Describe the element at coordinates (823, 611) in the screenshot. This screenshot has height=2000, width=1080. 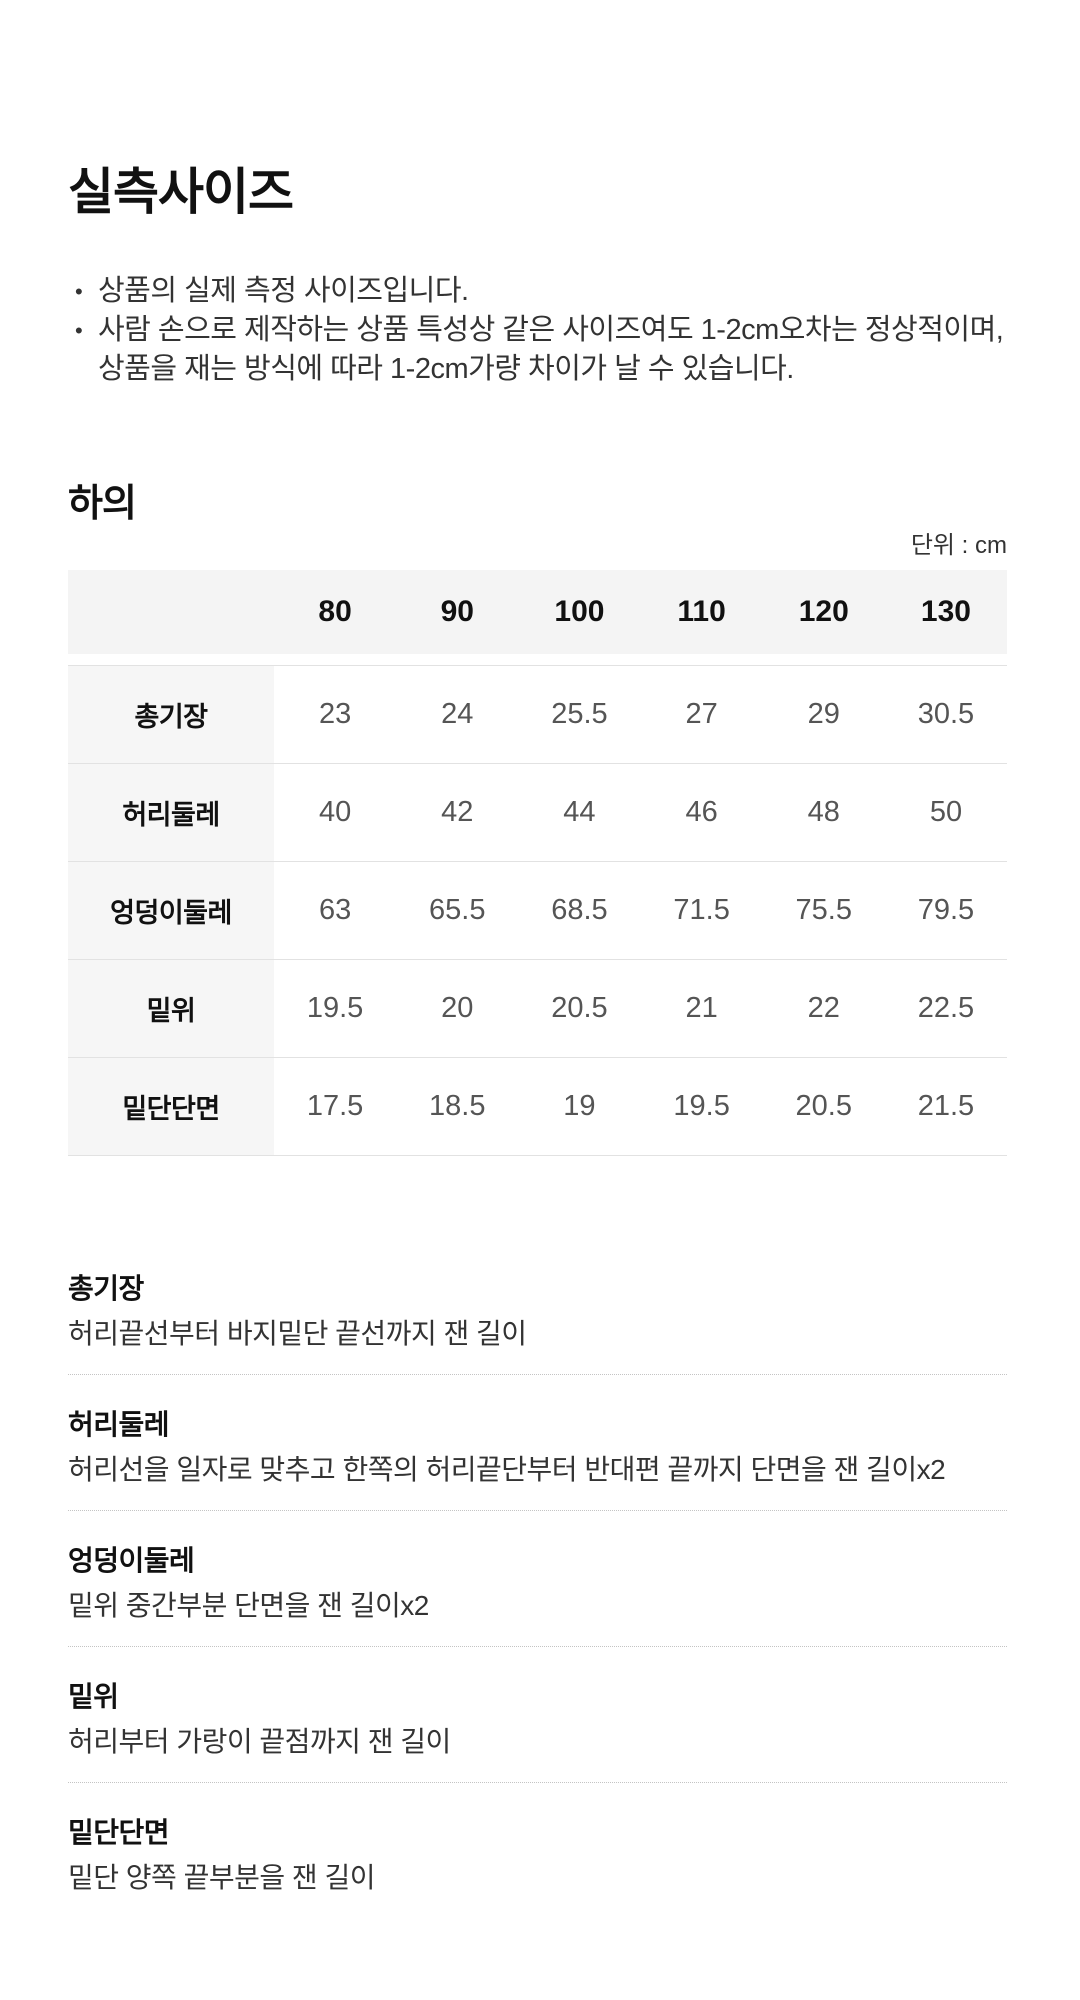
I see `column-header-size: 120` at that location.